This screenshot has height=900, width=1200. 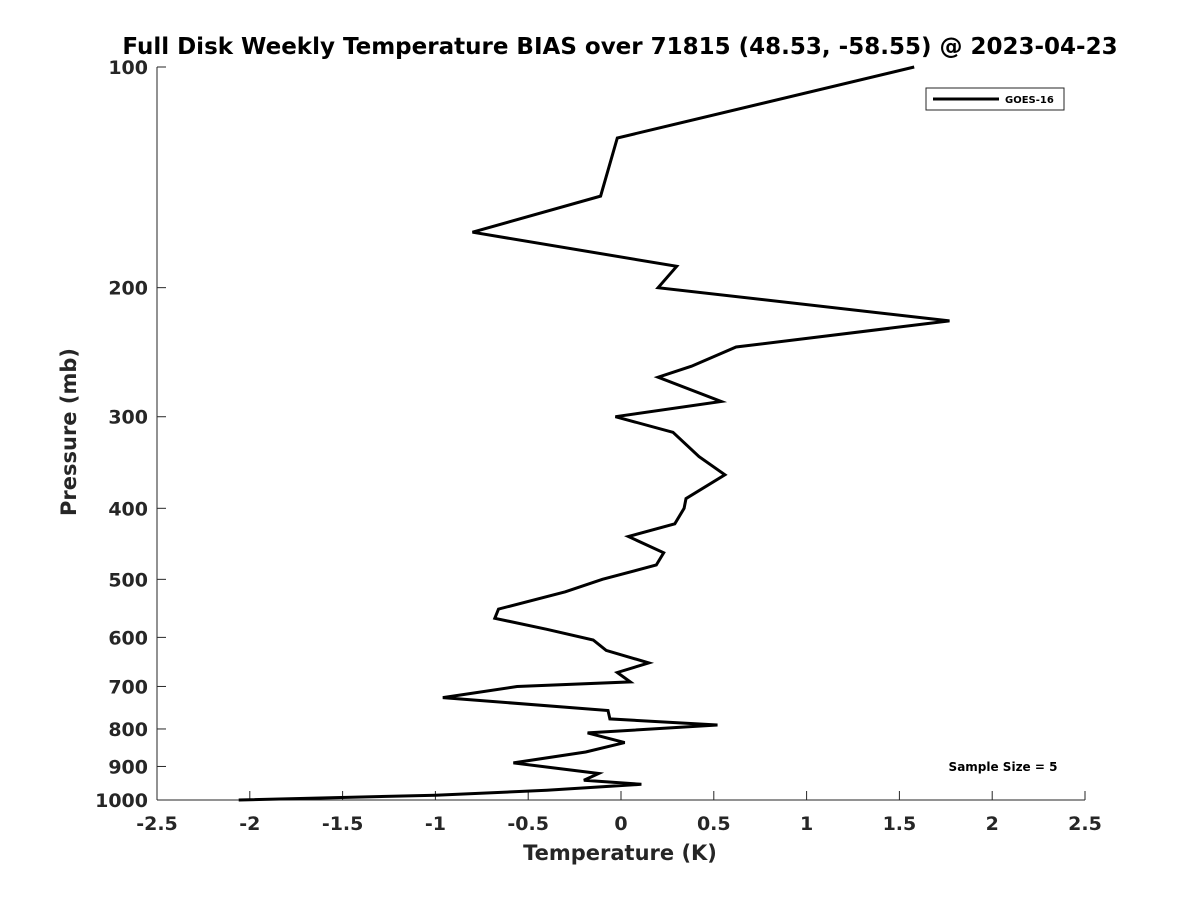 What do you see at coordinates (1085, 824) in the screenshot?
I see `x-tick-label: 2.5` at bounding box center [1085, 824].